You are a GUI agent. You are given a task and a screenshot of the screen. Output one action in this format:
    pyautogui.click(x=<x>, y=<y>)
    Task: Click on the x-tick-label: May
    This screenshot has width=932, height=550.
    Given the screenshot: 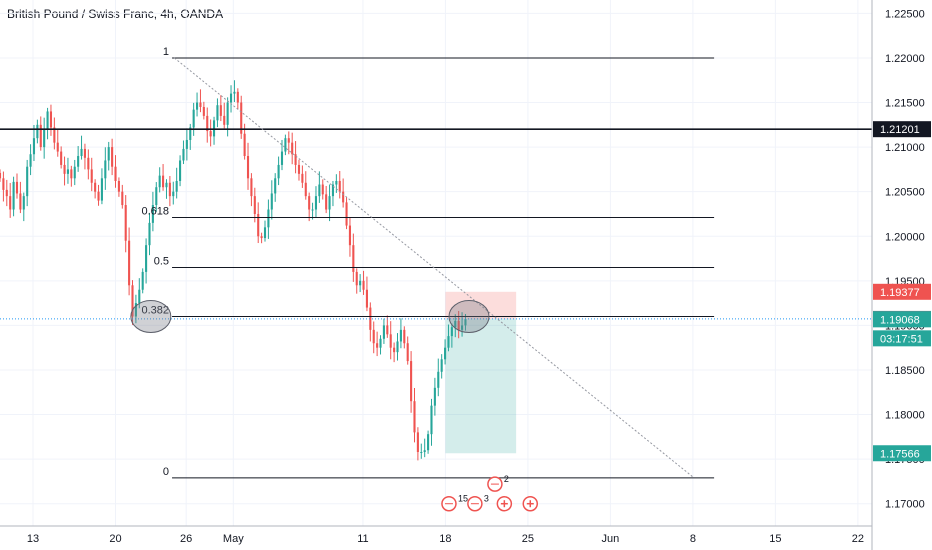 What is the action you would take?
    pyautogui.click(x=233, y=539)
    